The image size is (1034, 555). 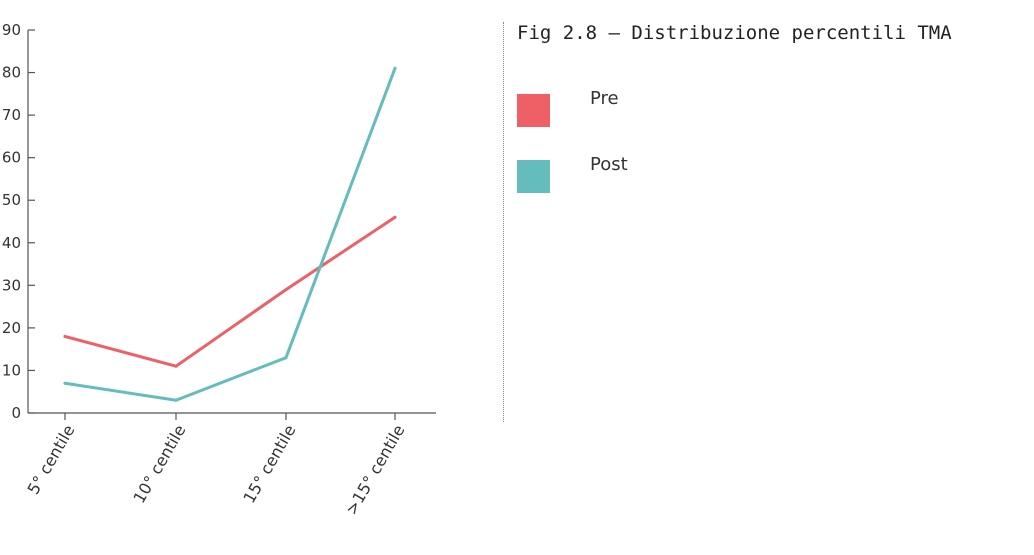 What do you see at coordinates (11, 115) in the screenshot?
I see `y-tick-label-70: 70` at bounding box center [11, 115].